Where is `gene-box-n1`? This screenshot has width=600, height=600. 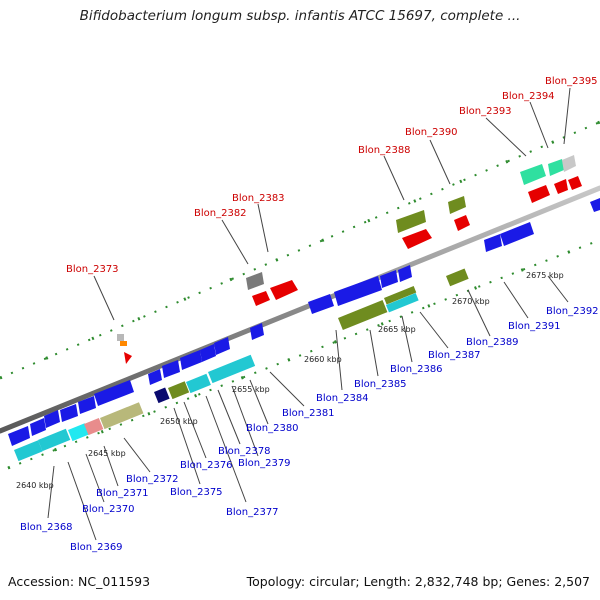
gene-box-n1 is located at coordinates (162, 395).